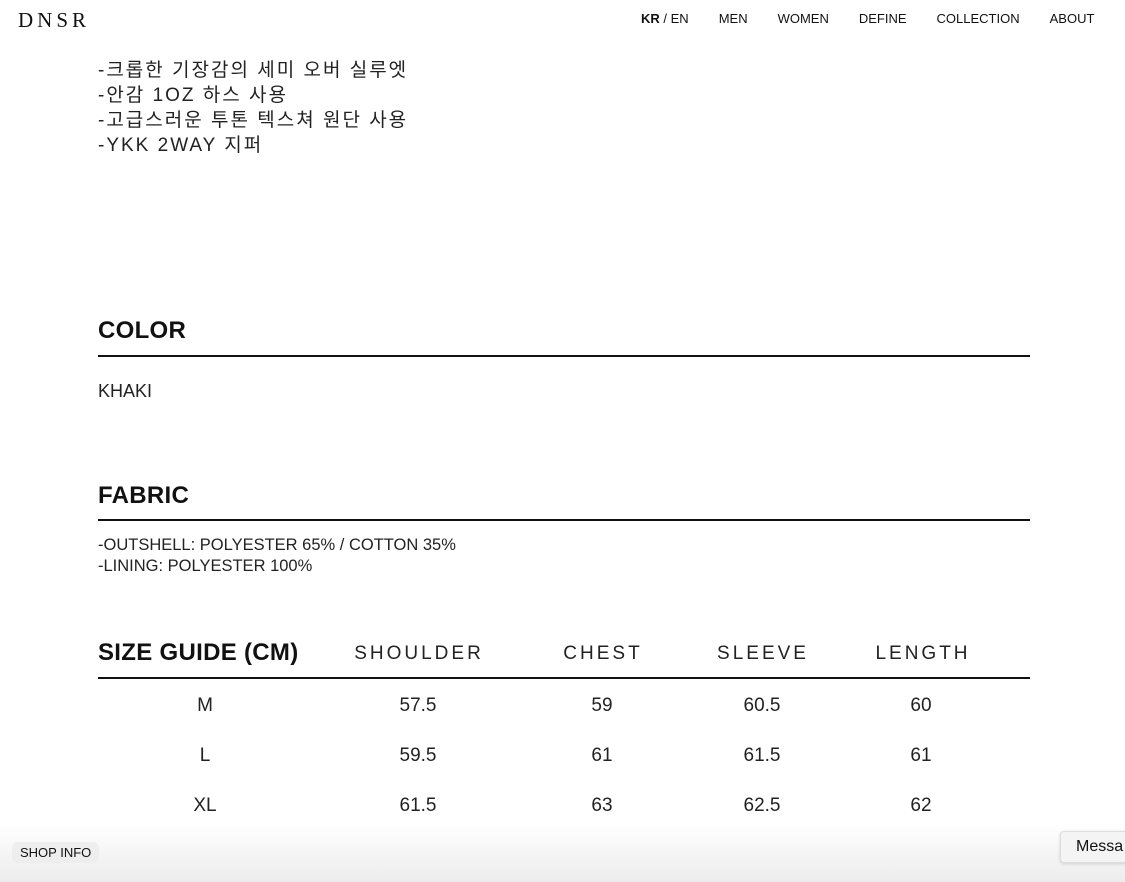 This screenshot has height=882, width=1125. What do you see at coordinates (205, 705) in the screenshot?
I see `size-label: M` at bounding box center [205, 705].